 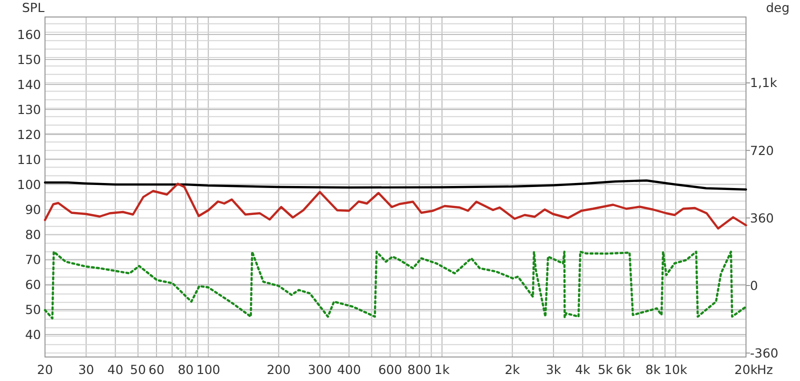 I want to click on y-tick-label: 110, so click(x=29, y=159).